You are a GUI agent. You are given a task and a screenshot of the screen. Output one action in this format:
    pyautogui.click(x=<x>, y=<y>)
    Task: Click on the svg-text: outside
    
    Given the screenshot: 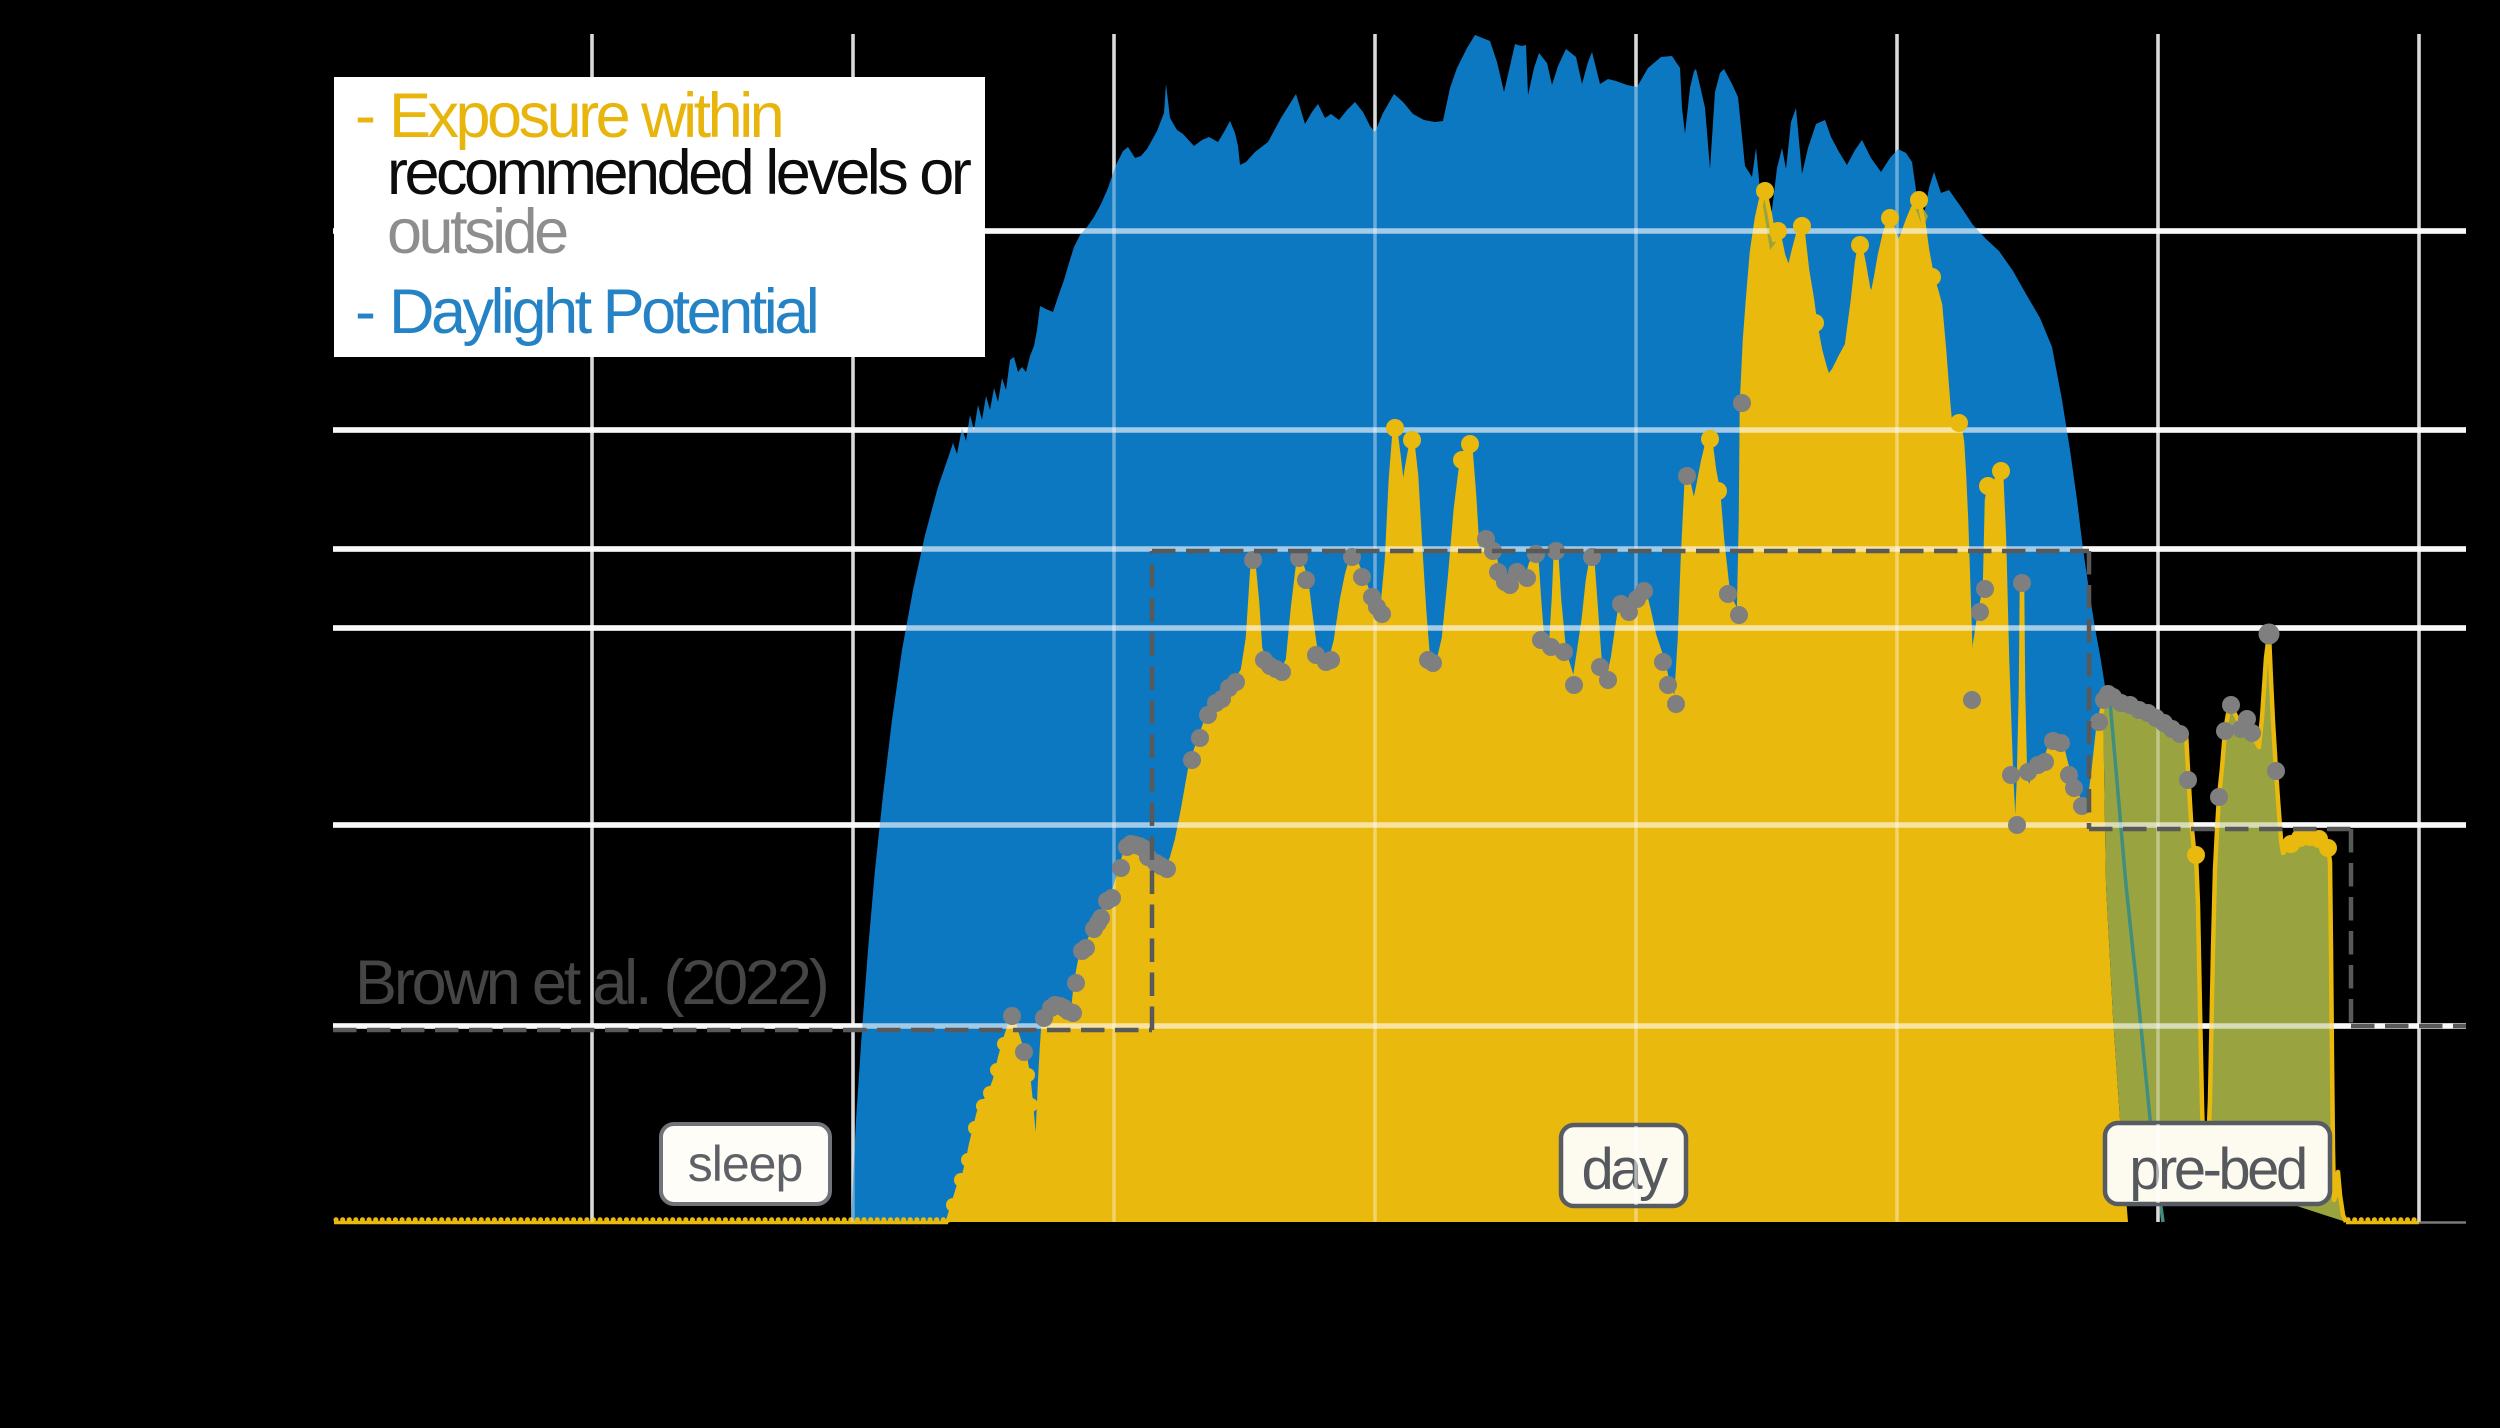 What is the action you would take?
    pyautogui.click(x=477, y=232)
    